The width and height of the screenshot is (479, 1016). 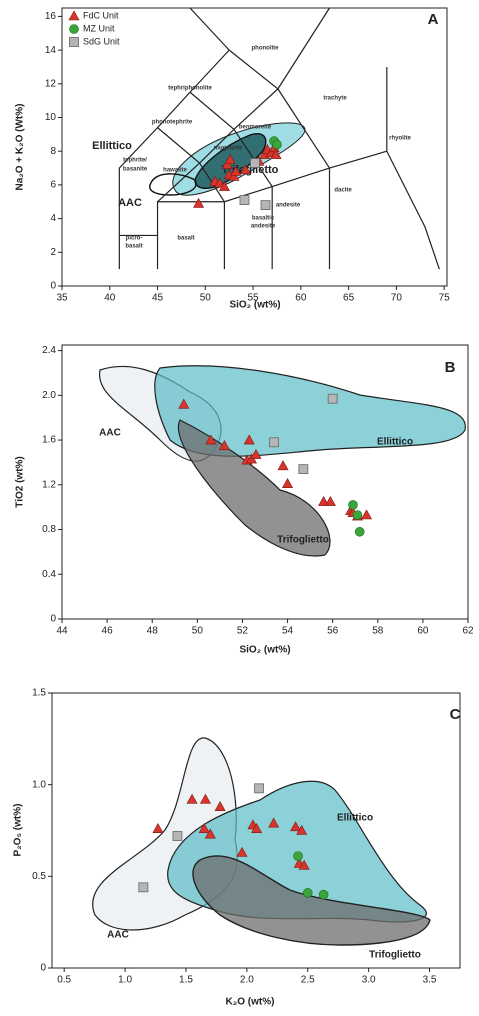 I want to click on x-tick-label: 1.0, so click(x=125, y=980).